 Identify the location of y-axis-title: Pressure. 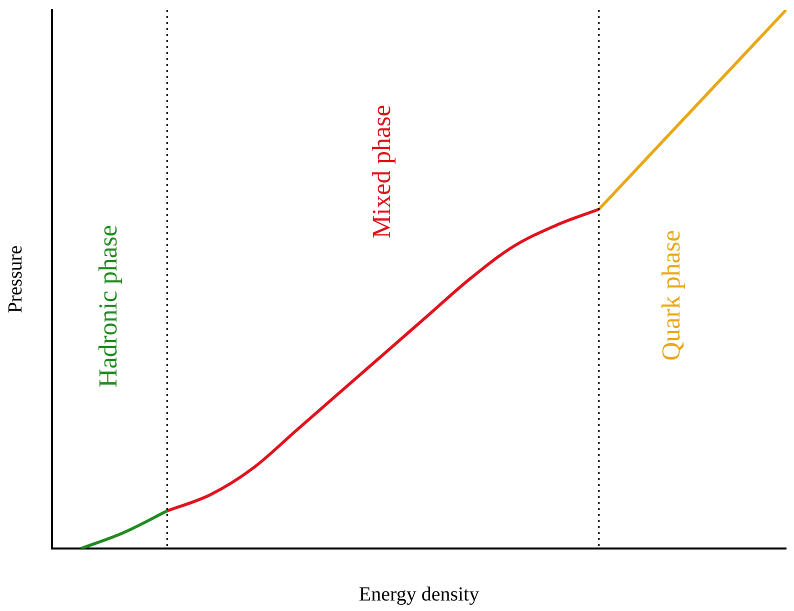
(15, 279).